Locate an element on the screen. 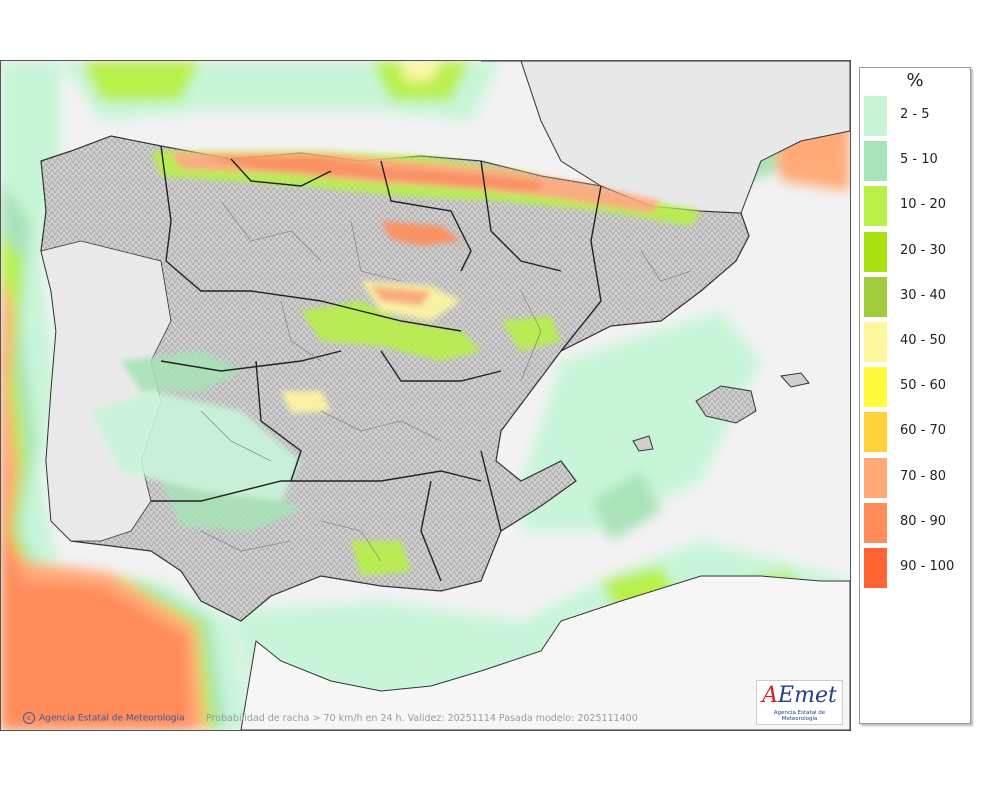  legend-item: 5 - 10 is located at coordinates (917, 161).